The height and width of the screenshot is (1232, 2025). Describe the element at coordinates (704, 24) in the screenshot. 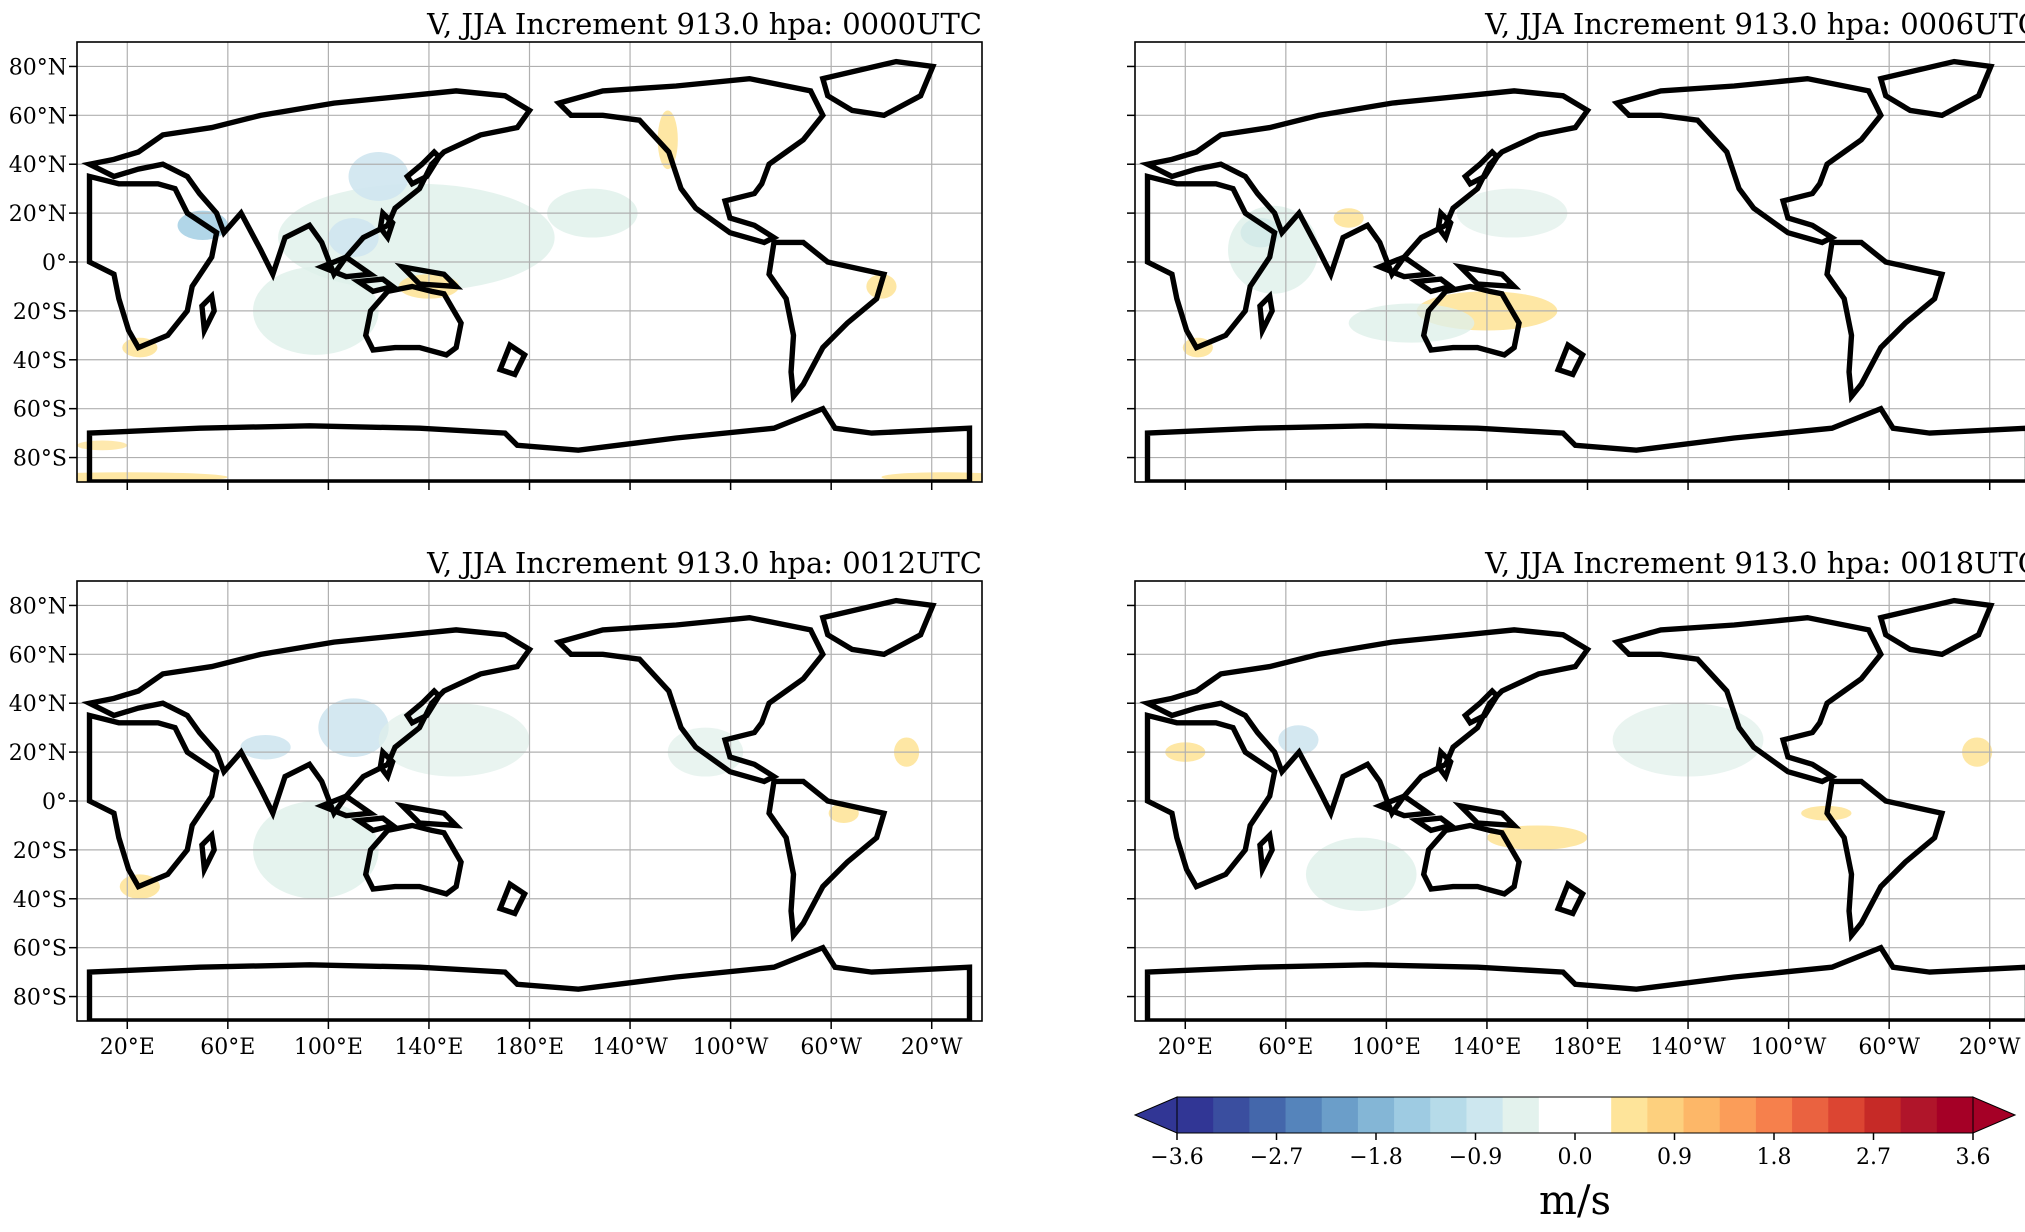

I see `panel-title: V, JJA Increment 913.0 hpa: 0000UTC` at that location.